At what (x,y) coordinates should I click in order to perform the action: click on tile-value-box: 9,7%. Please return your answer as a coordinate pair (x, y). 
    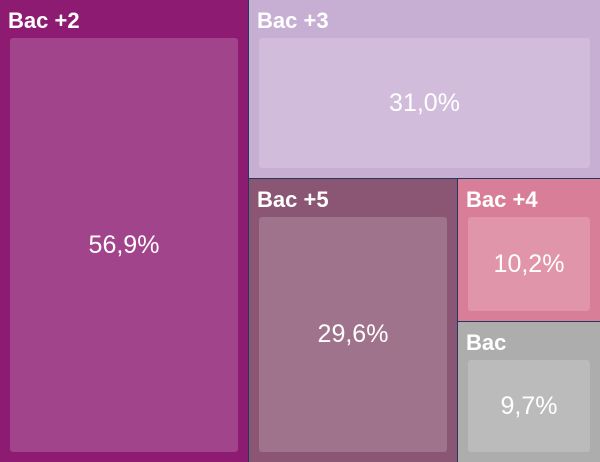
    Looking at the image, I should click on (529, 406).